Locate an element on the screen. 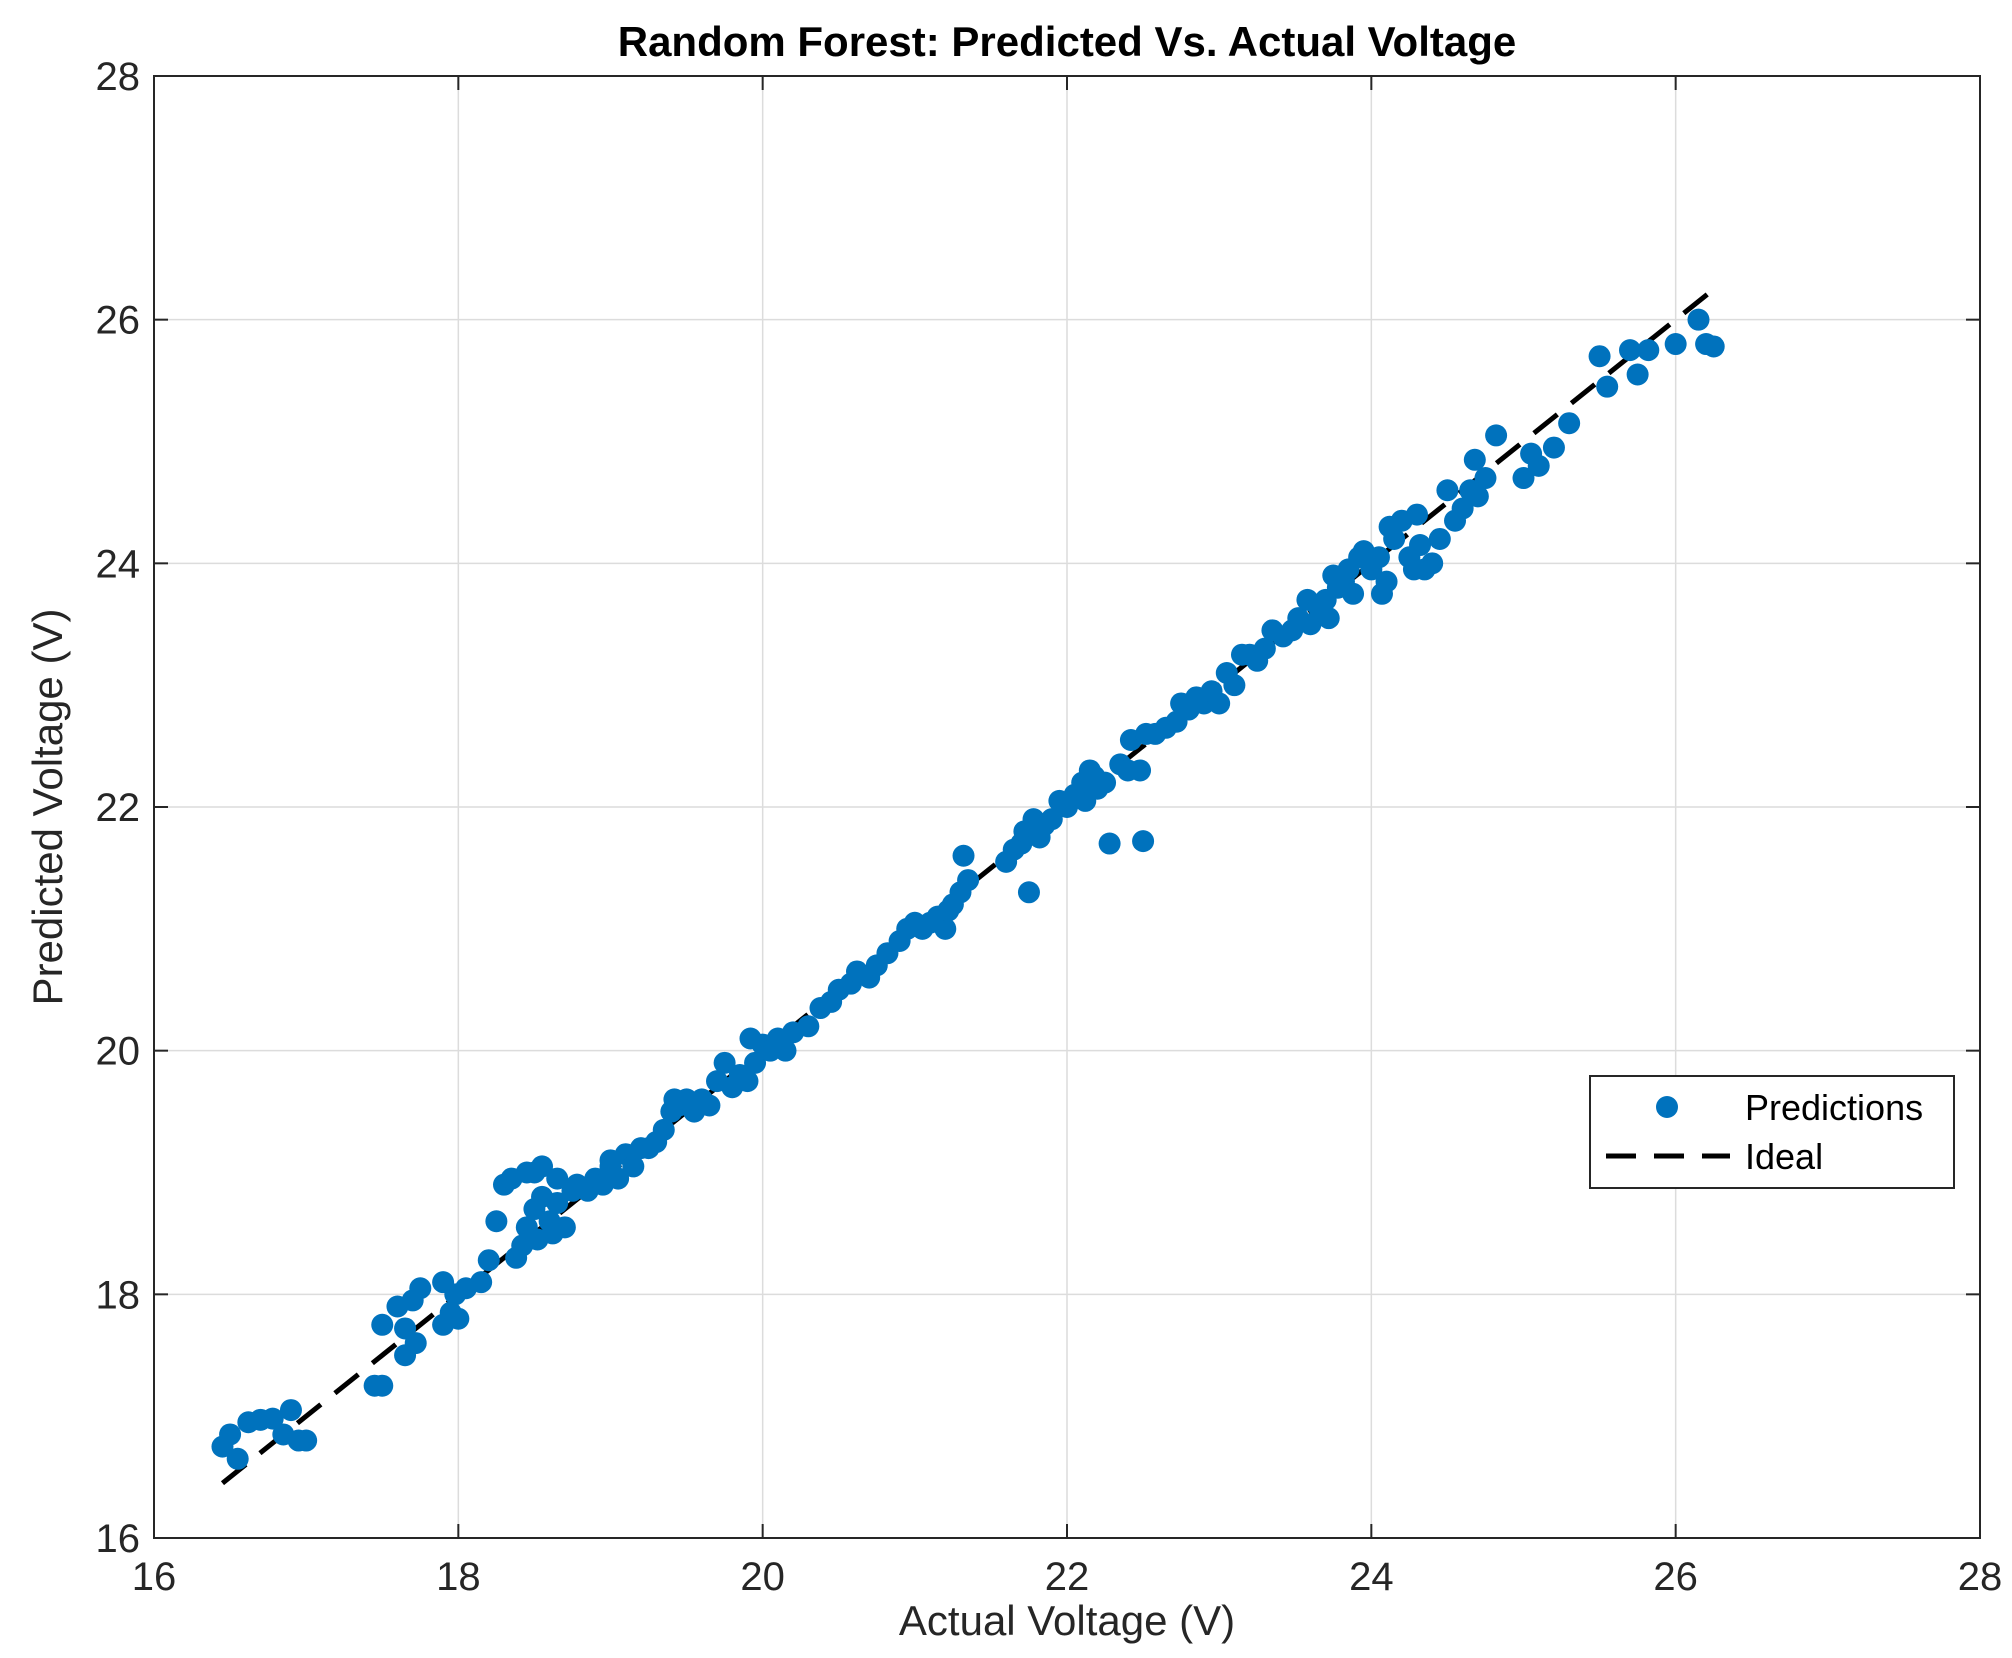 Image resolution: width=2012 pixels, height=1658 pixels. x-tick-label: 24 is located at coordinates (1371, 1577).